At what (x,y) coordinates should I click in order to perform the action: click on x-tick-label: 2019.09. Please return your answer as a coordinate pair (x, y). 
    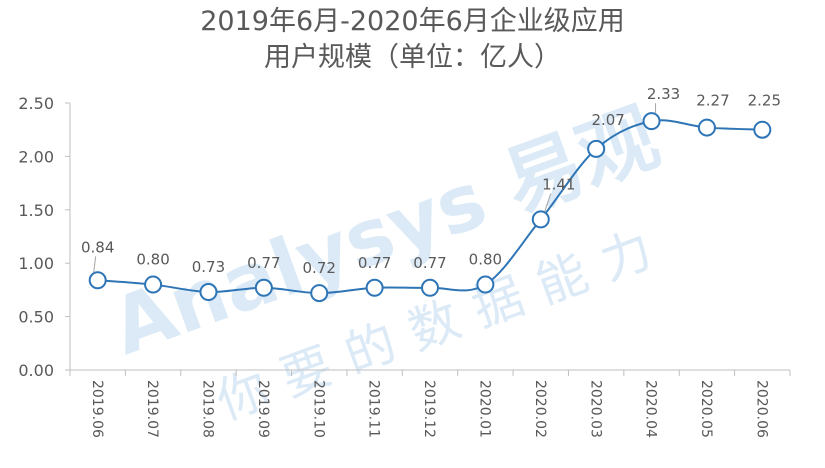
    Looking at the image, I should click on (263, 409).